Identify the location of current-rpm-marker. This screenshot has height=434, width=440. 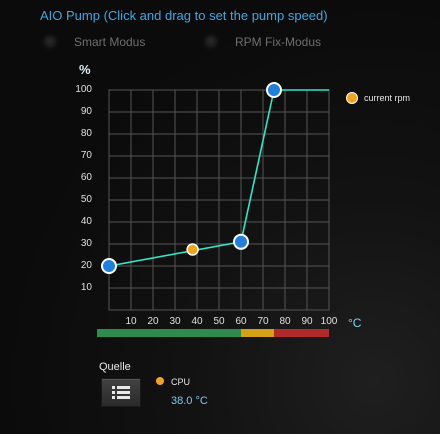
(192, 249).